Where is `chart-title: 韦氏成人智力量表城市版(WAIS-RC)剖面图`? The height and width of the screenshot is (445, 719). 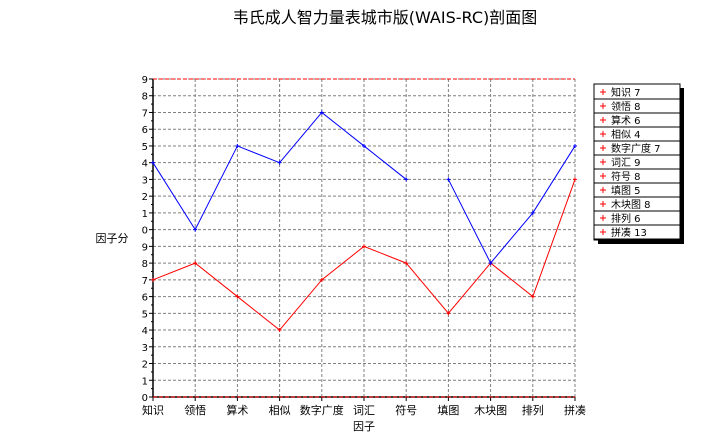
chart-title: 韦氏成人智力量表城市版(WAIS-RC)剖面图 is located at coordinates (385, 17).